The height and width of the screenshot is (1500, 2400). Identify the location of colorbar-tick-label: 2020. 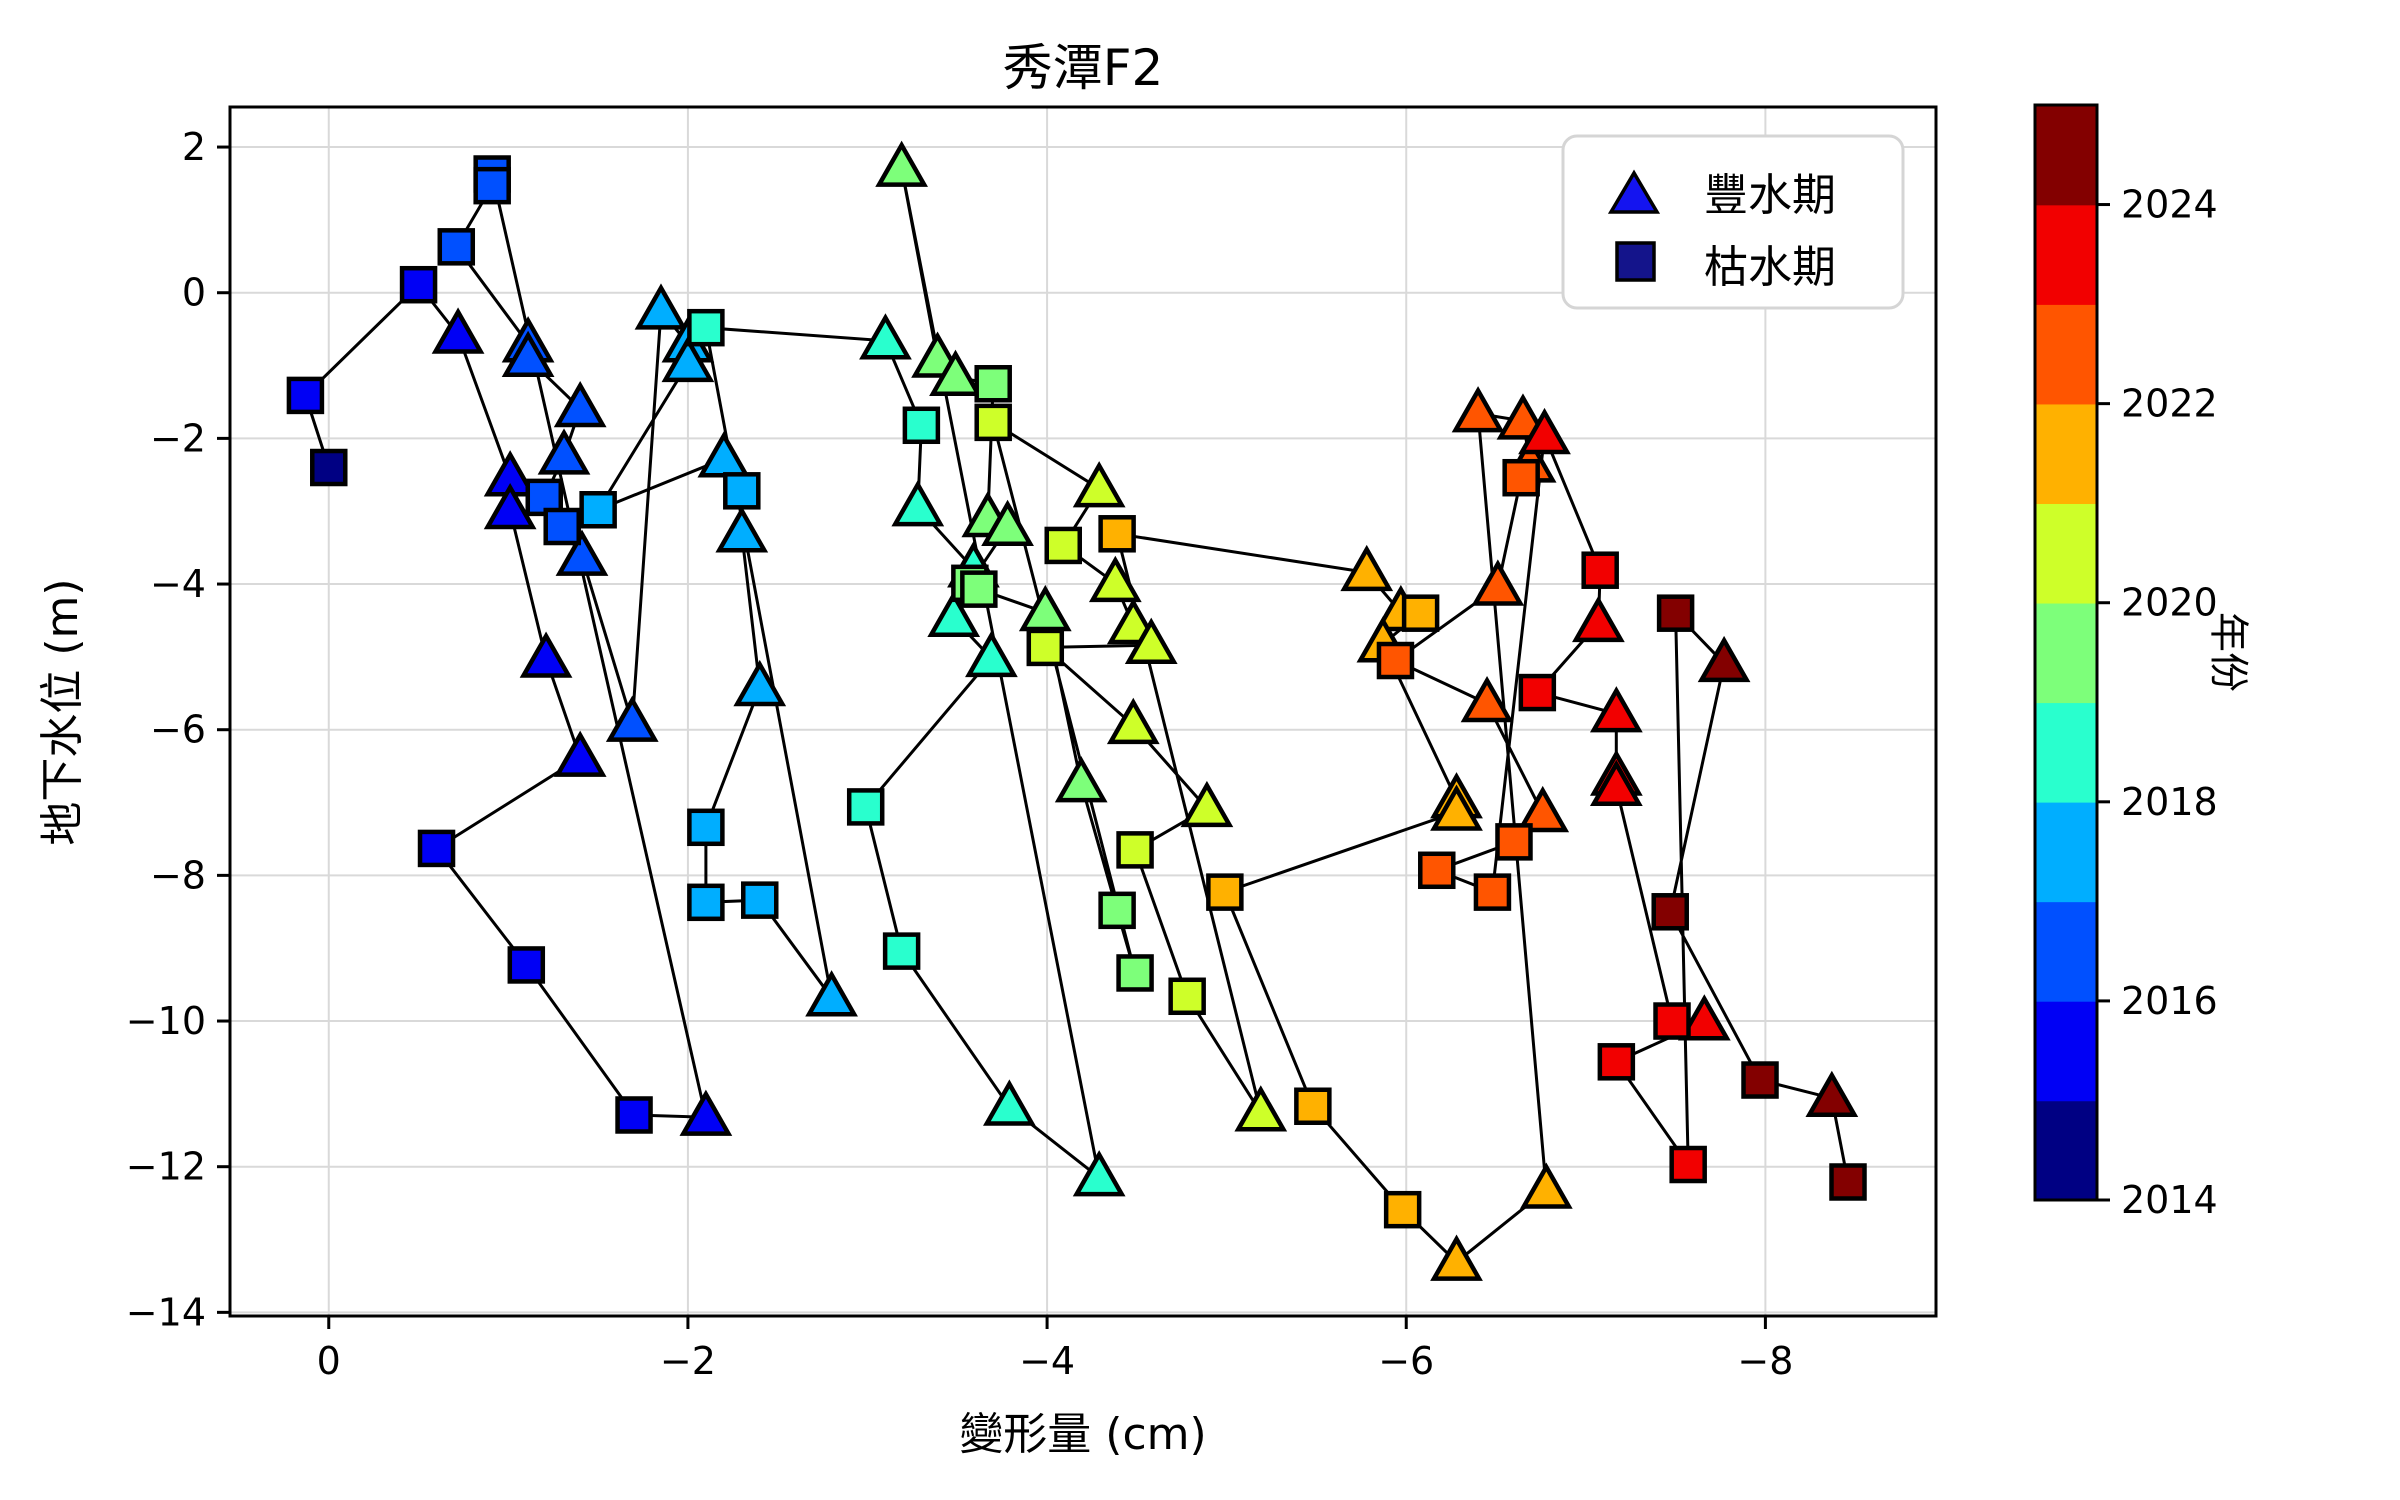
(2169, 603).